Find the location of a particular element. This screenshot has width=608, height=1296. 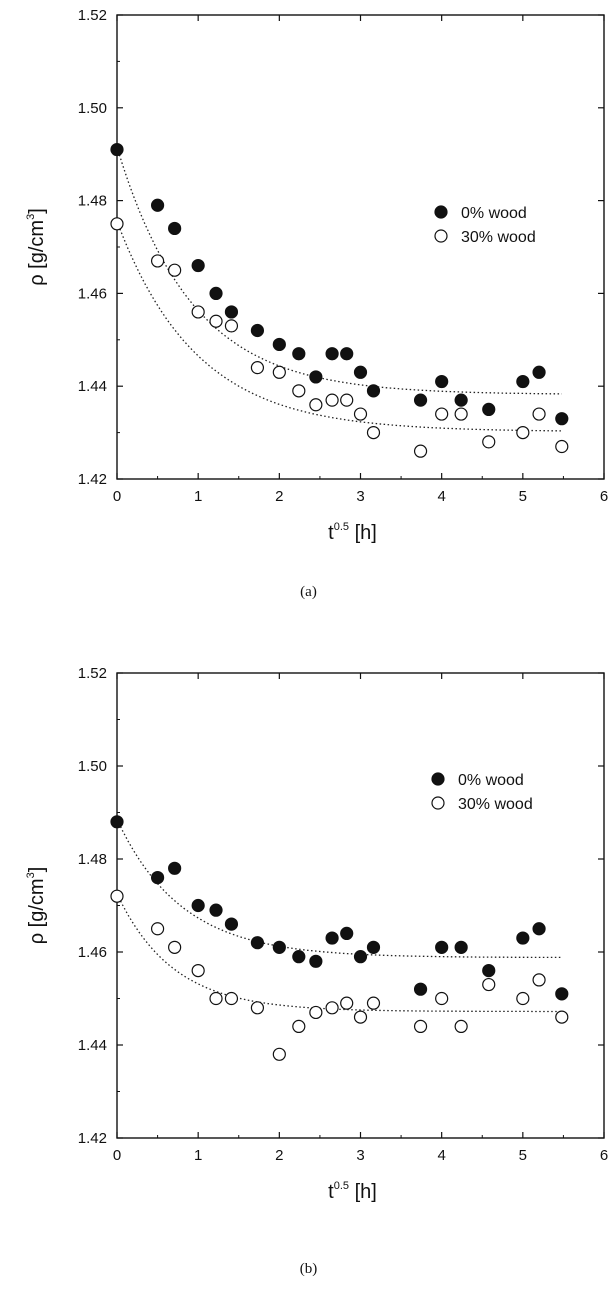

fit-curve-filled is located at coordinates (339, 271).